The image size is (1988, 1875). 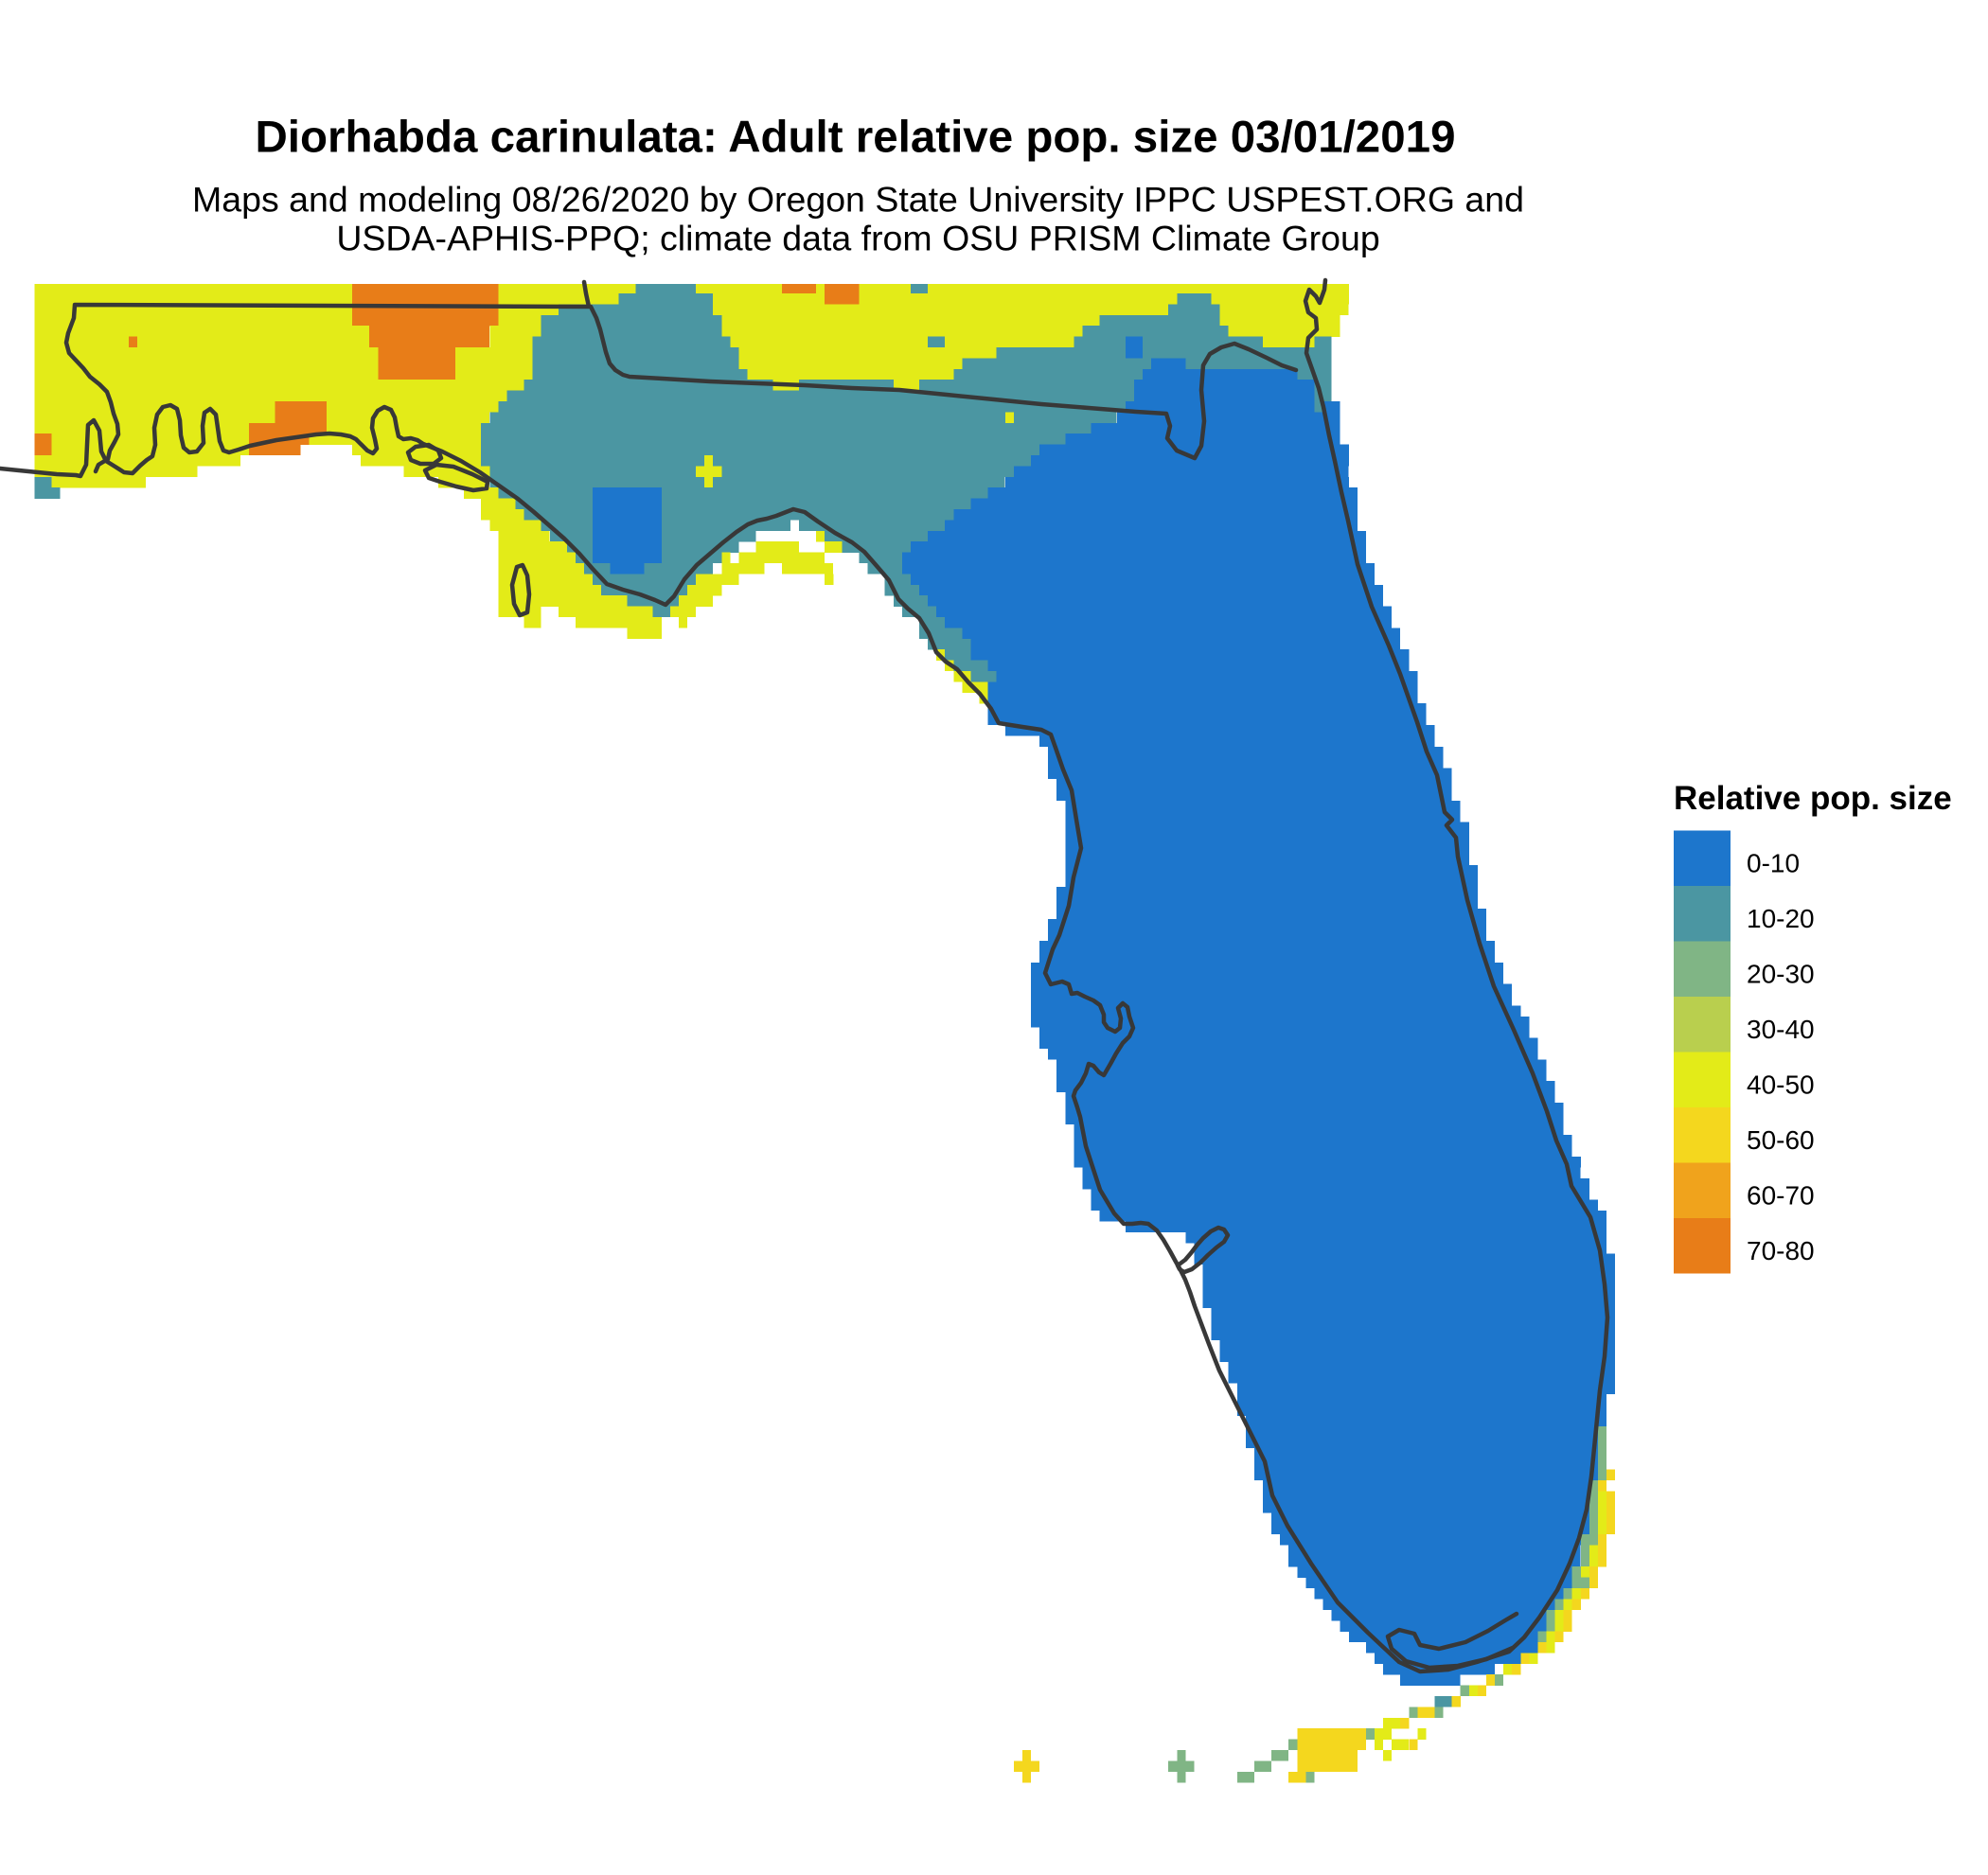 I want to click on svg-text: 50-60, so click(x=1781, y=1140).